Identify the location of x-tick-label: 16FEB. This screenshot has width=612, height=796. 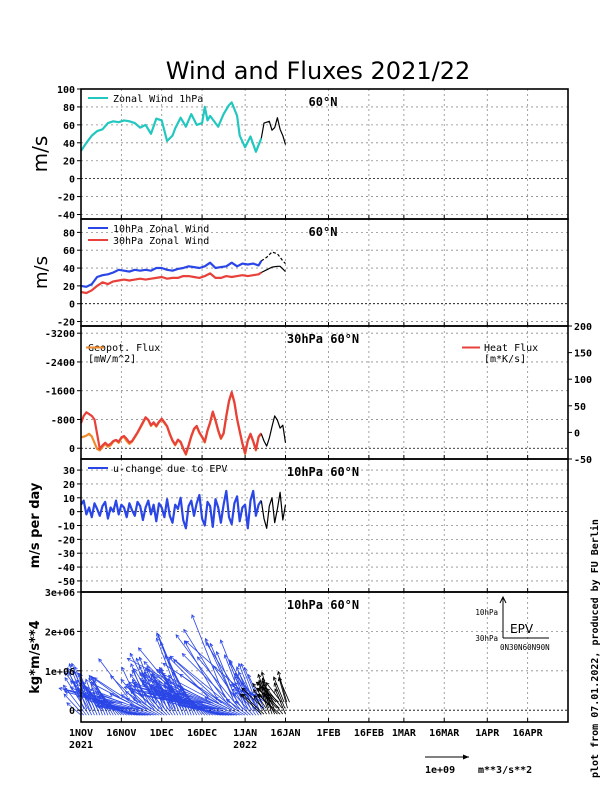
(369, 733).